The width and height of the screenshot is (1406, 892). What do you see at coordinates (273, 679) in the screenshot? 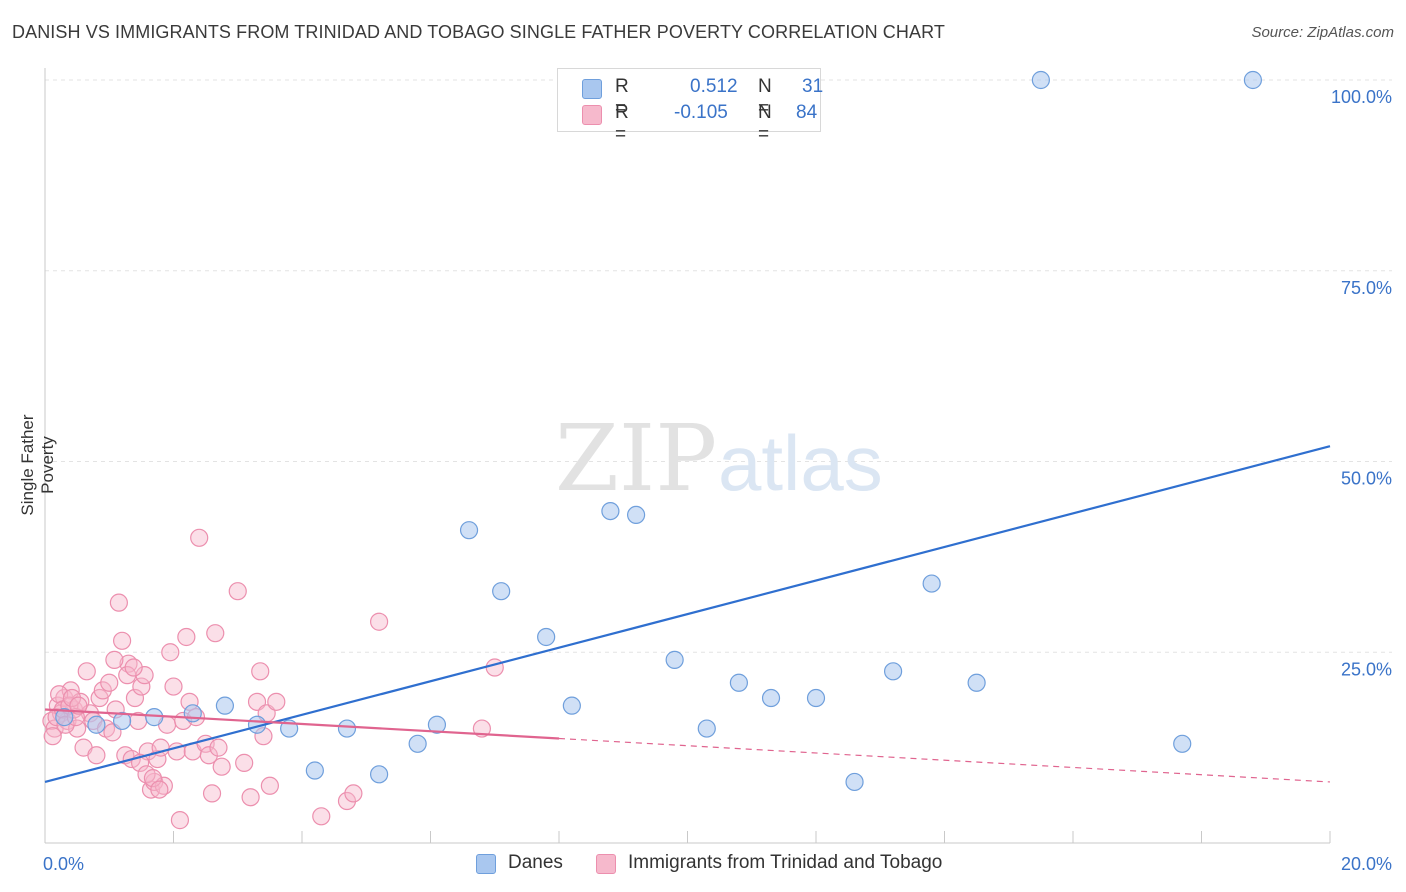
I see `series-trinidad-points` at bounding box center [273, 679].